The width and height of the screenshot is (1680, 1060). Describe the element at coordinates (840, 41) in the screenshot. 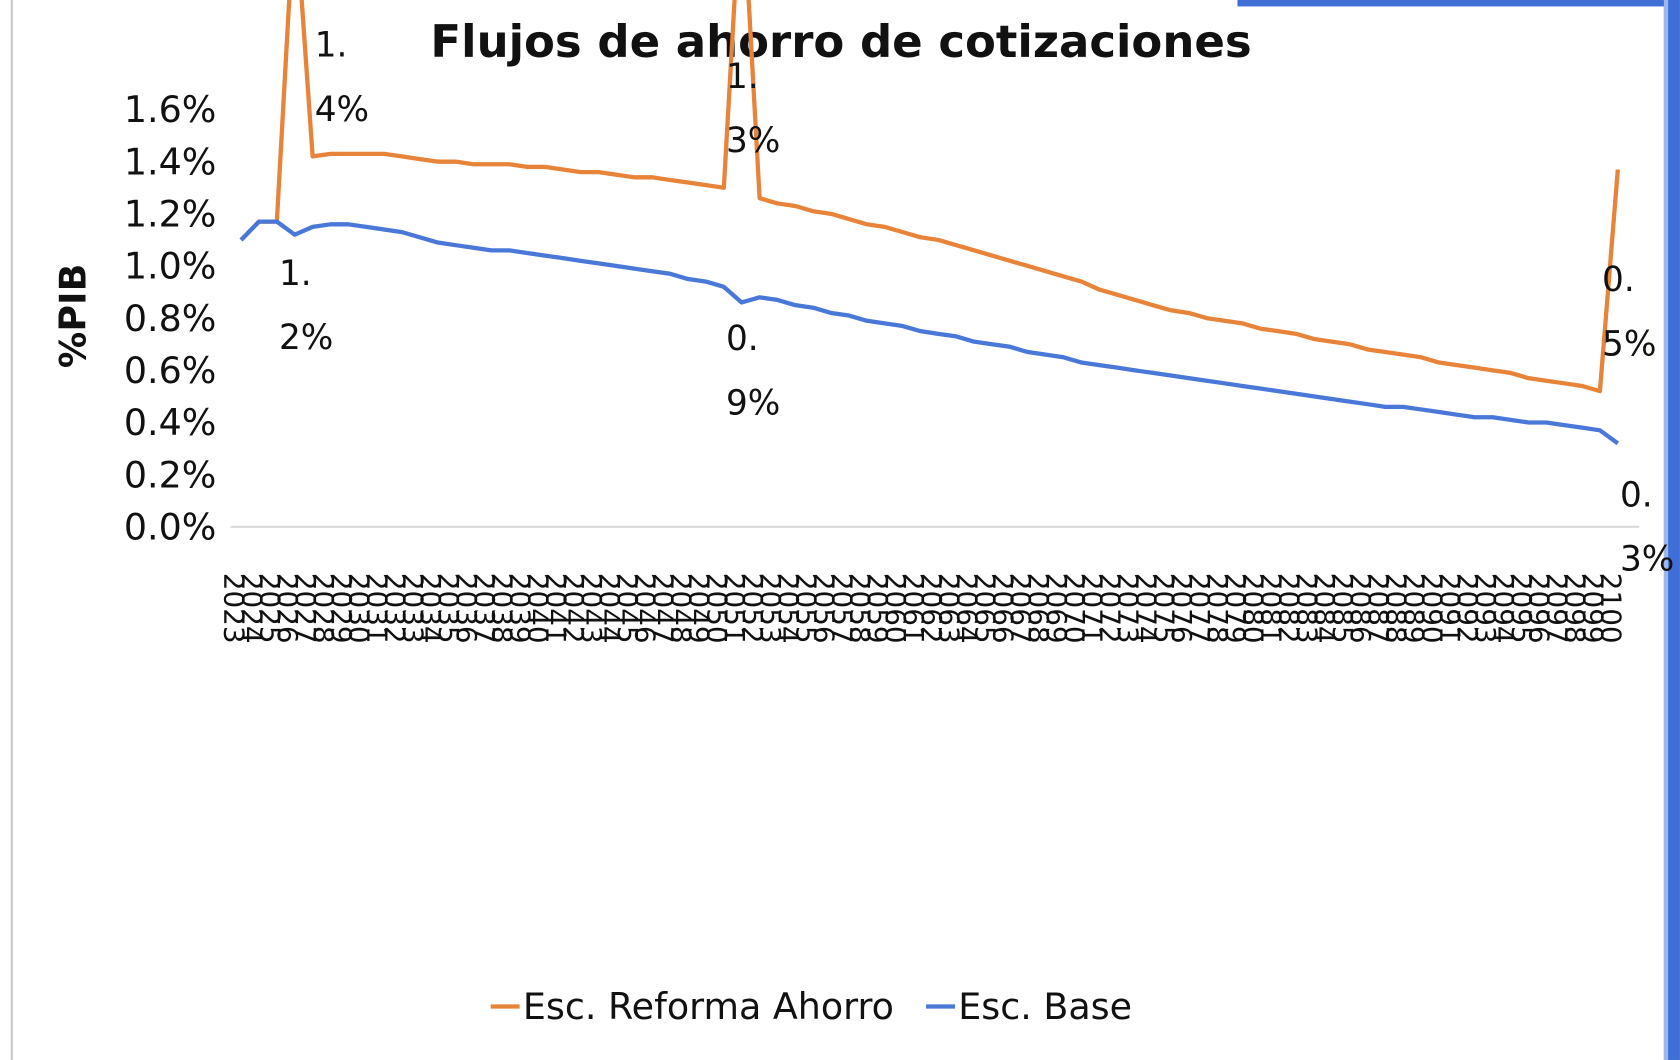

I see `chart-title: Flujos de ahorro de cotizaciones` at that location.